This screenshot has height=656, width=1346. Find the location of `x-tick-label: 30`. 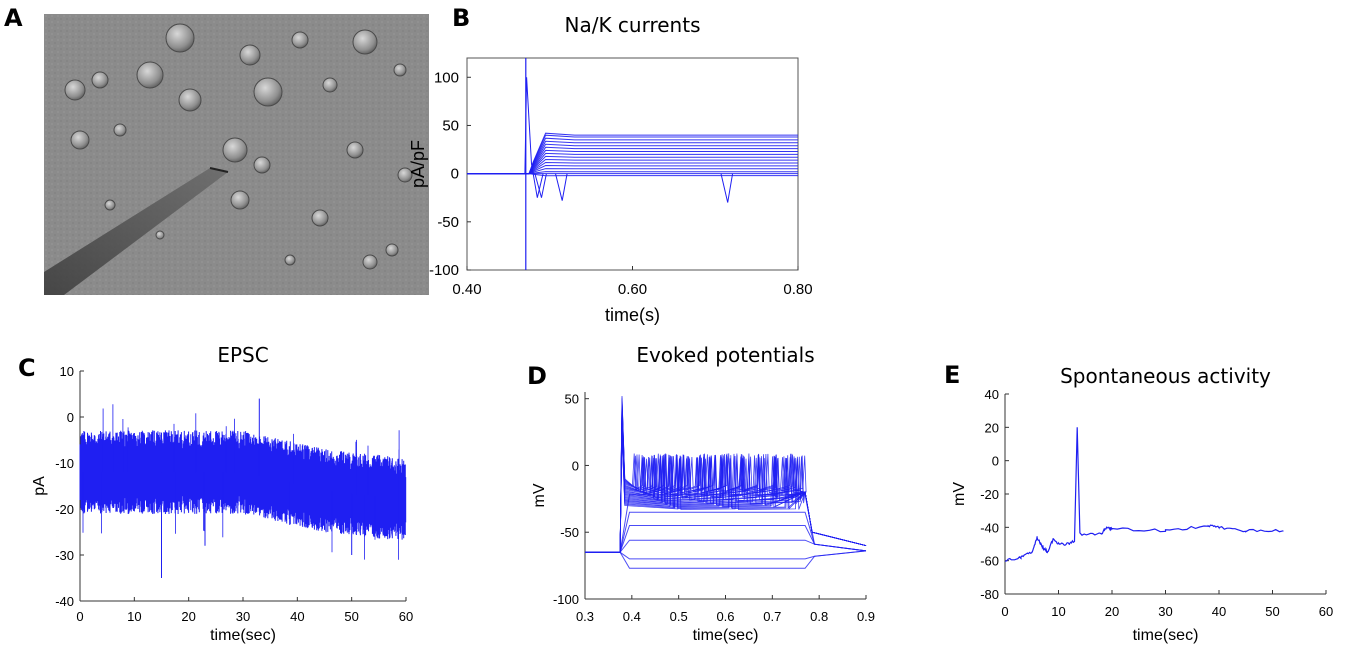

x-tick-label: 30 is located at coordinates (243, 616).